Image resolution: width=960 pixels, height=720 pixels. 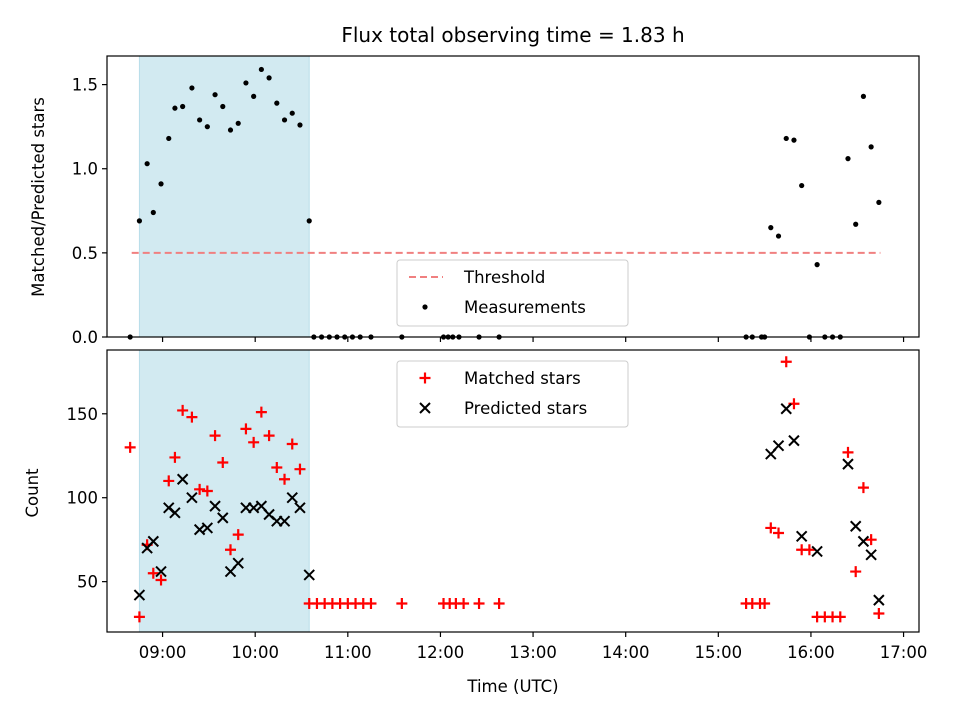 I want to click on bottom-legend-label: Predicted stars, so click(x=525, y=408).